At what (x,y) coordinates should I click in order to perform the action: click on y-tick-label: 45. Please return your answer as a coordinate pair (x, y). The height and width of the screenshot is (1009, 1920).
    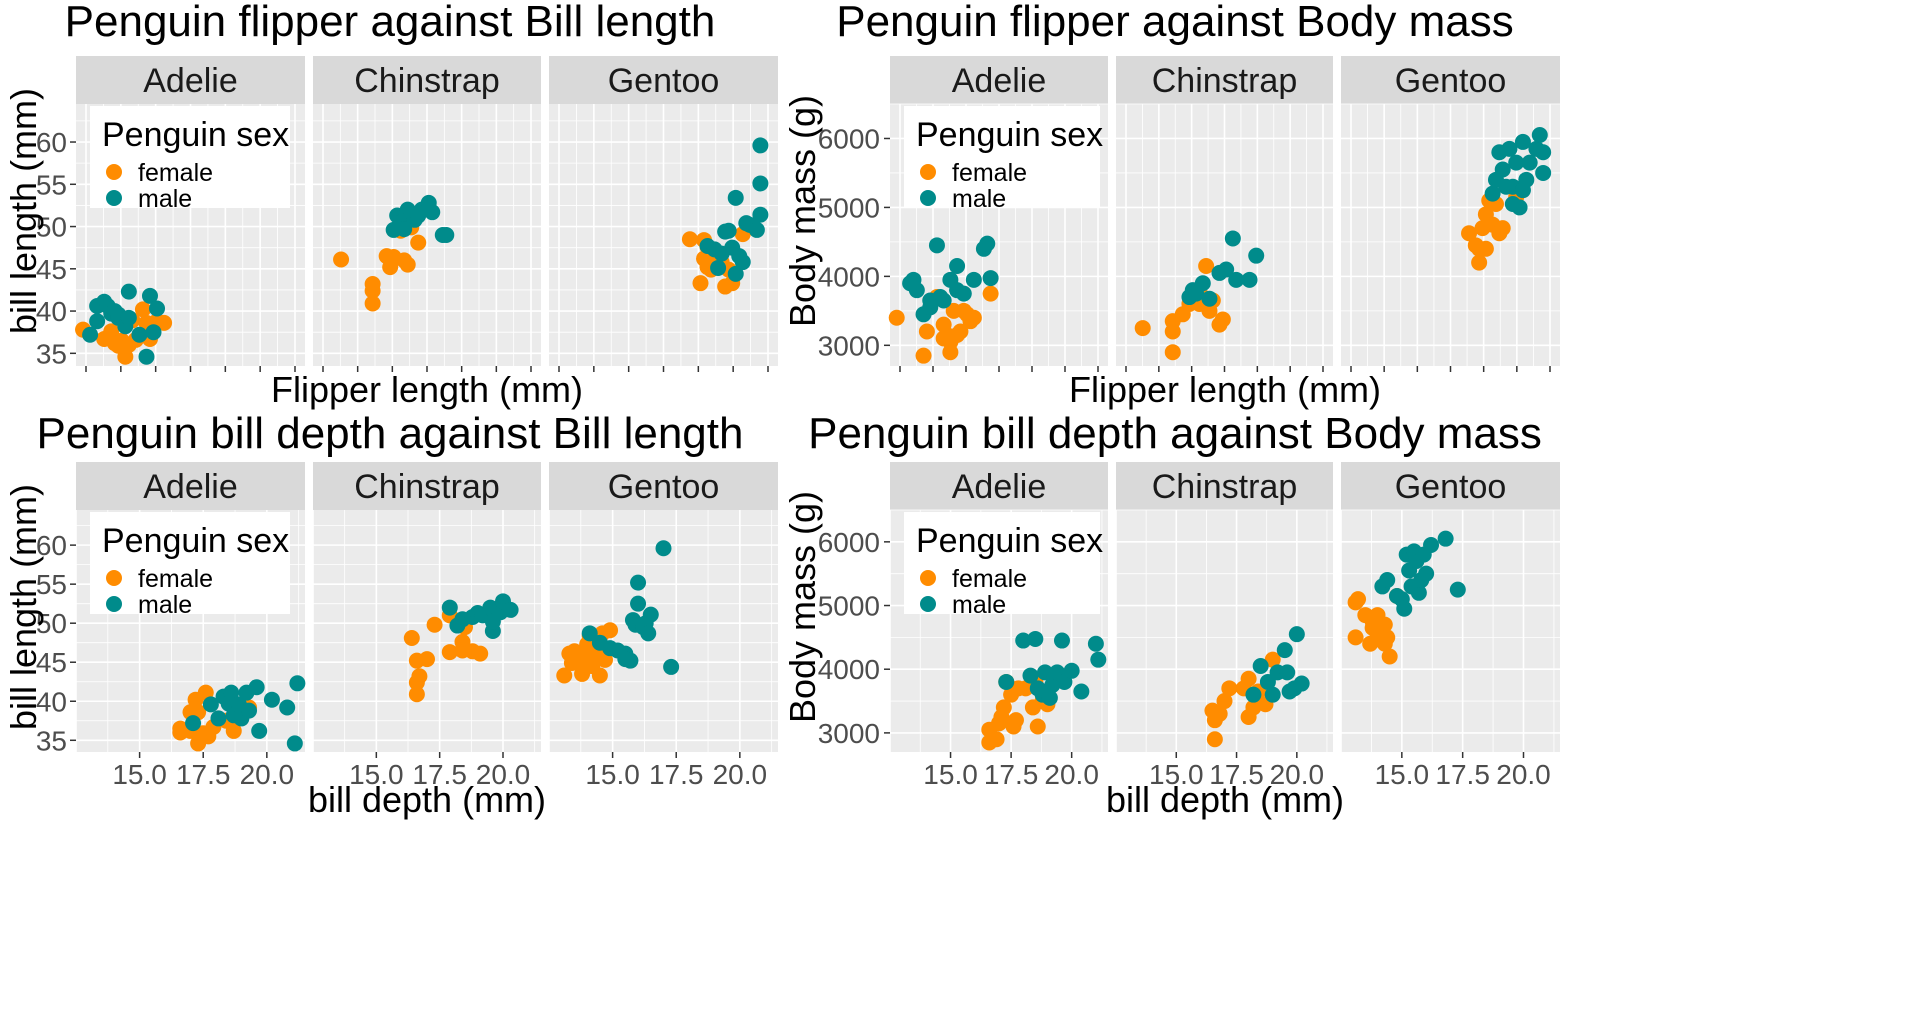
    Looking at the image, I should click on (51, 269).